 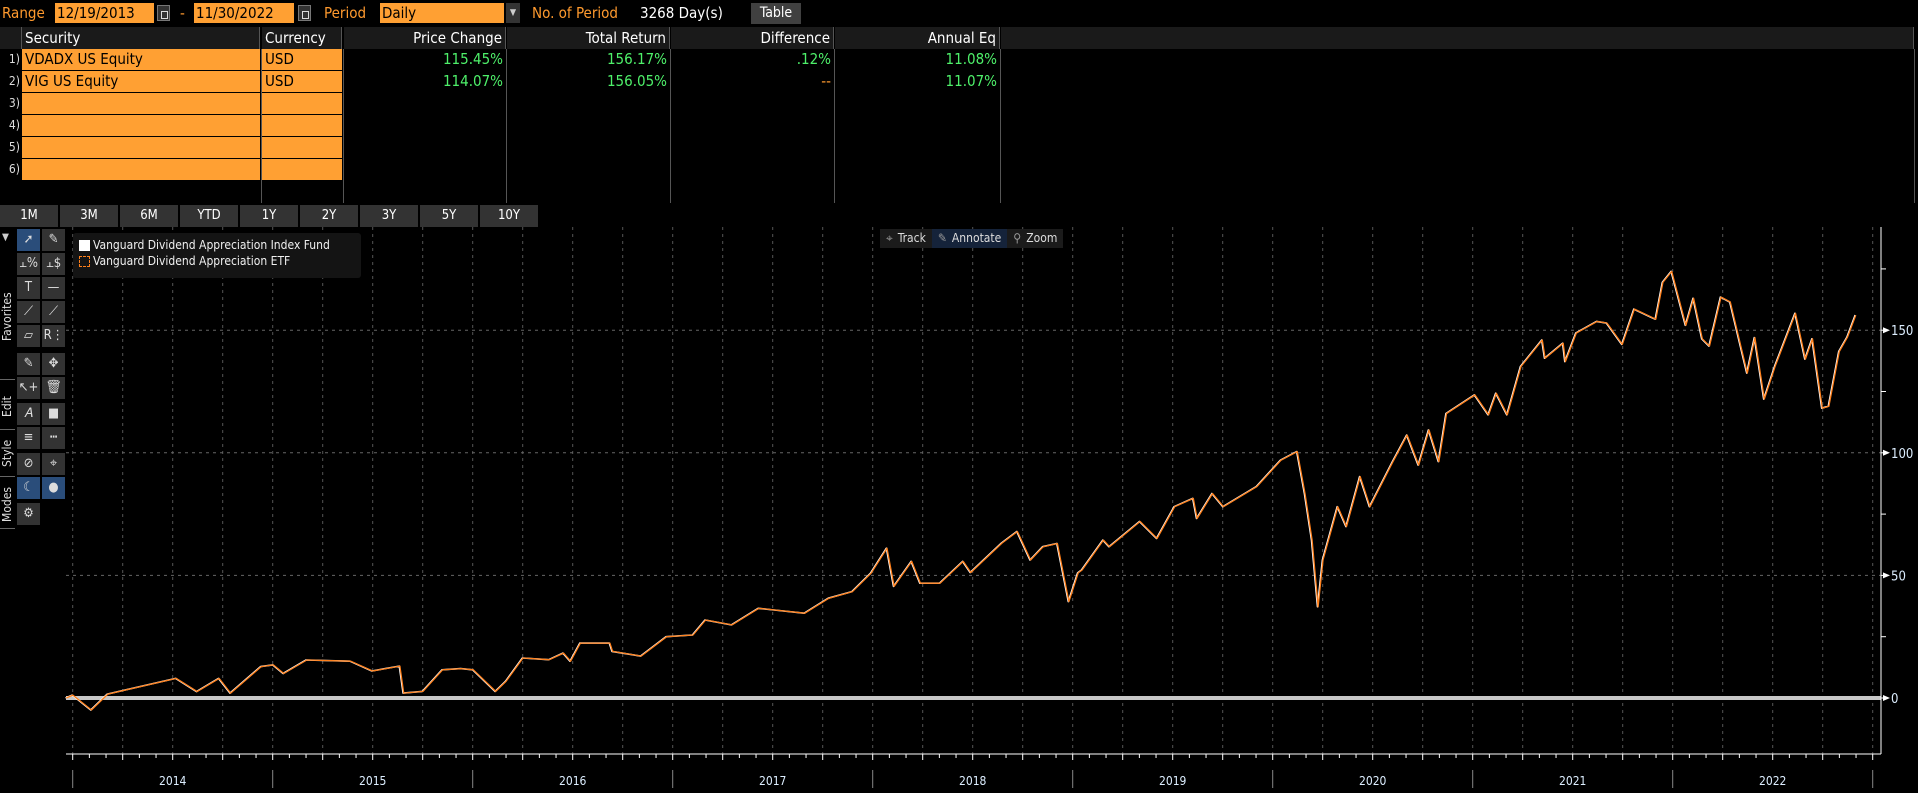 What do you see at coordinates (23, 13) in the screenshot?
I see `range-label: Range` at bounding box center [23, 13].